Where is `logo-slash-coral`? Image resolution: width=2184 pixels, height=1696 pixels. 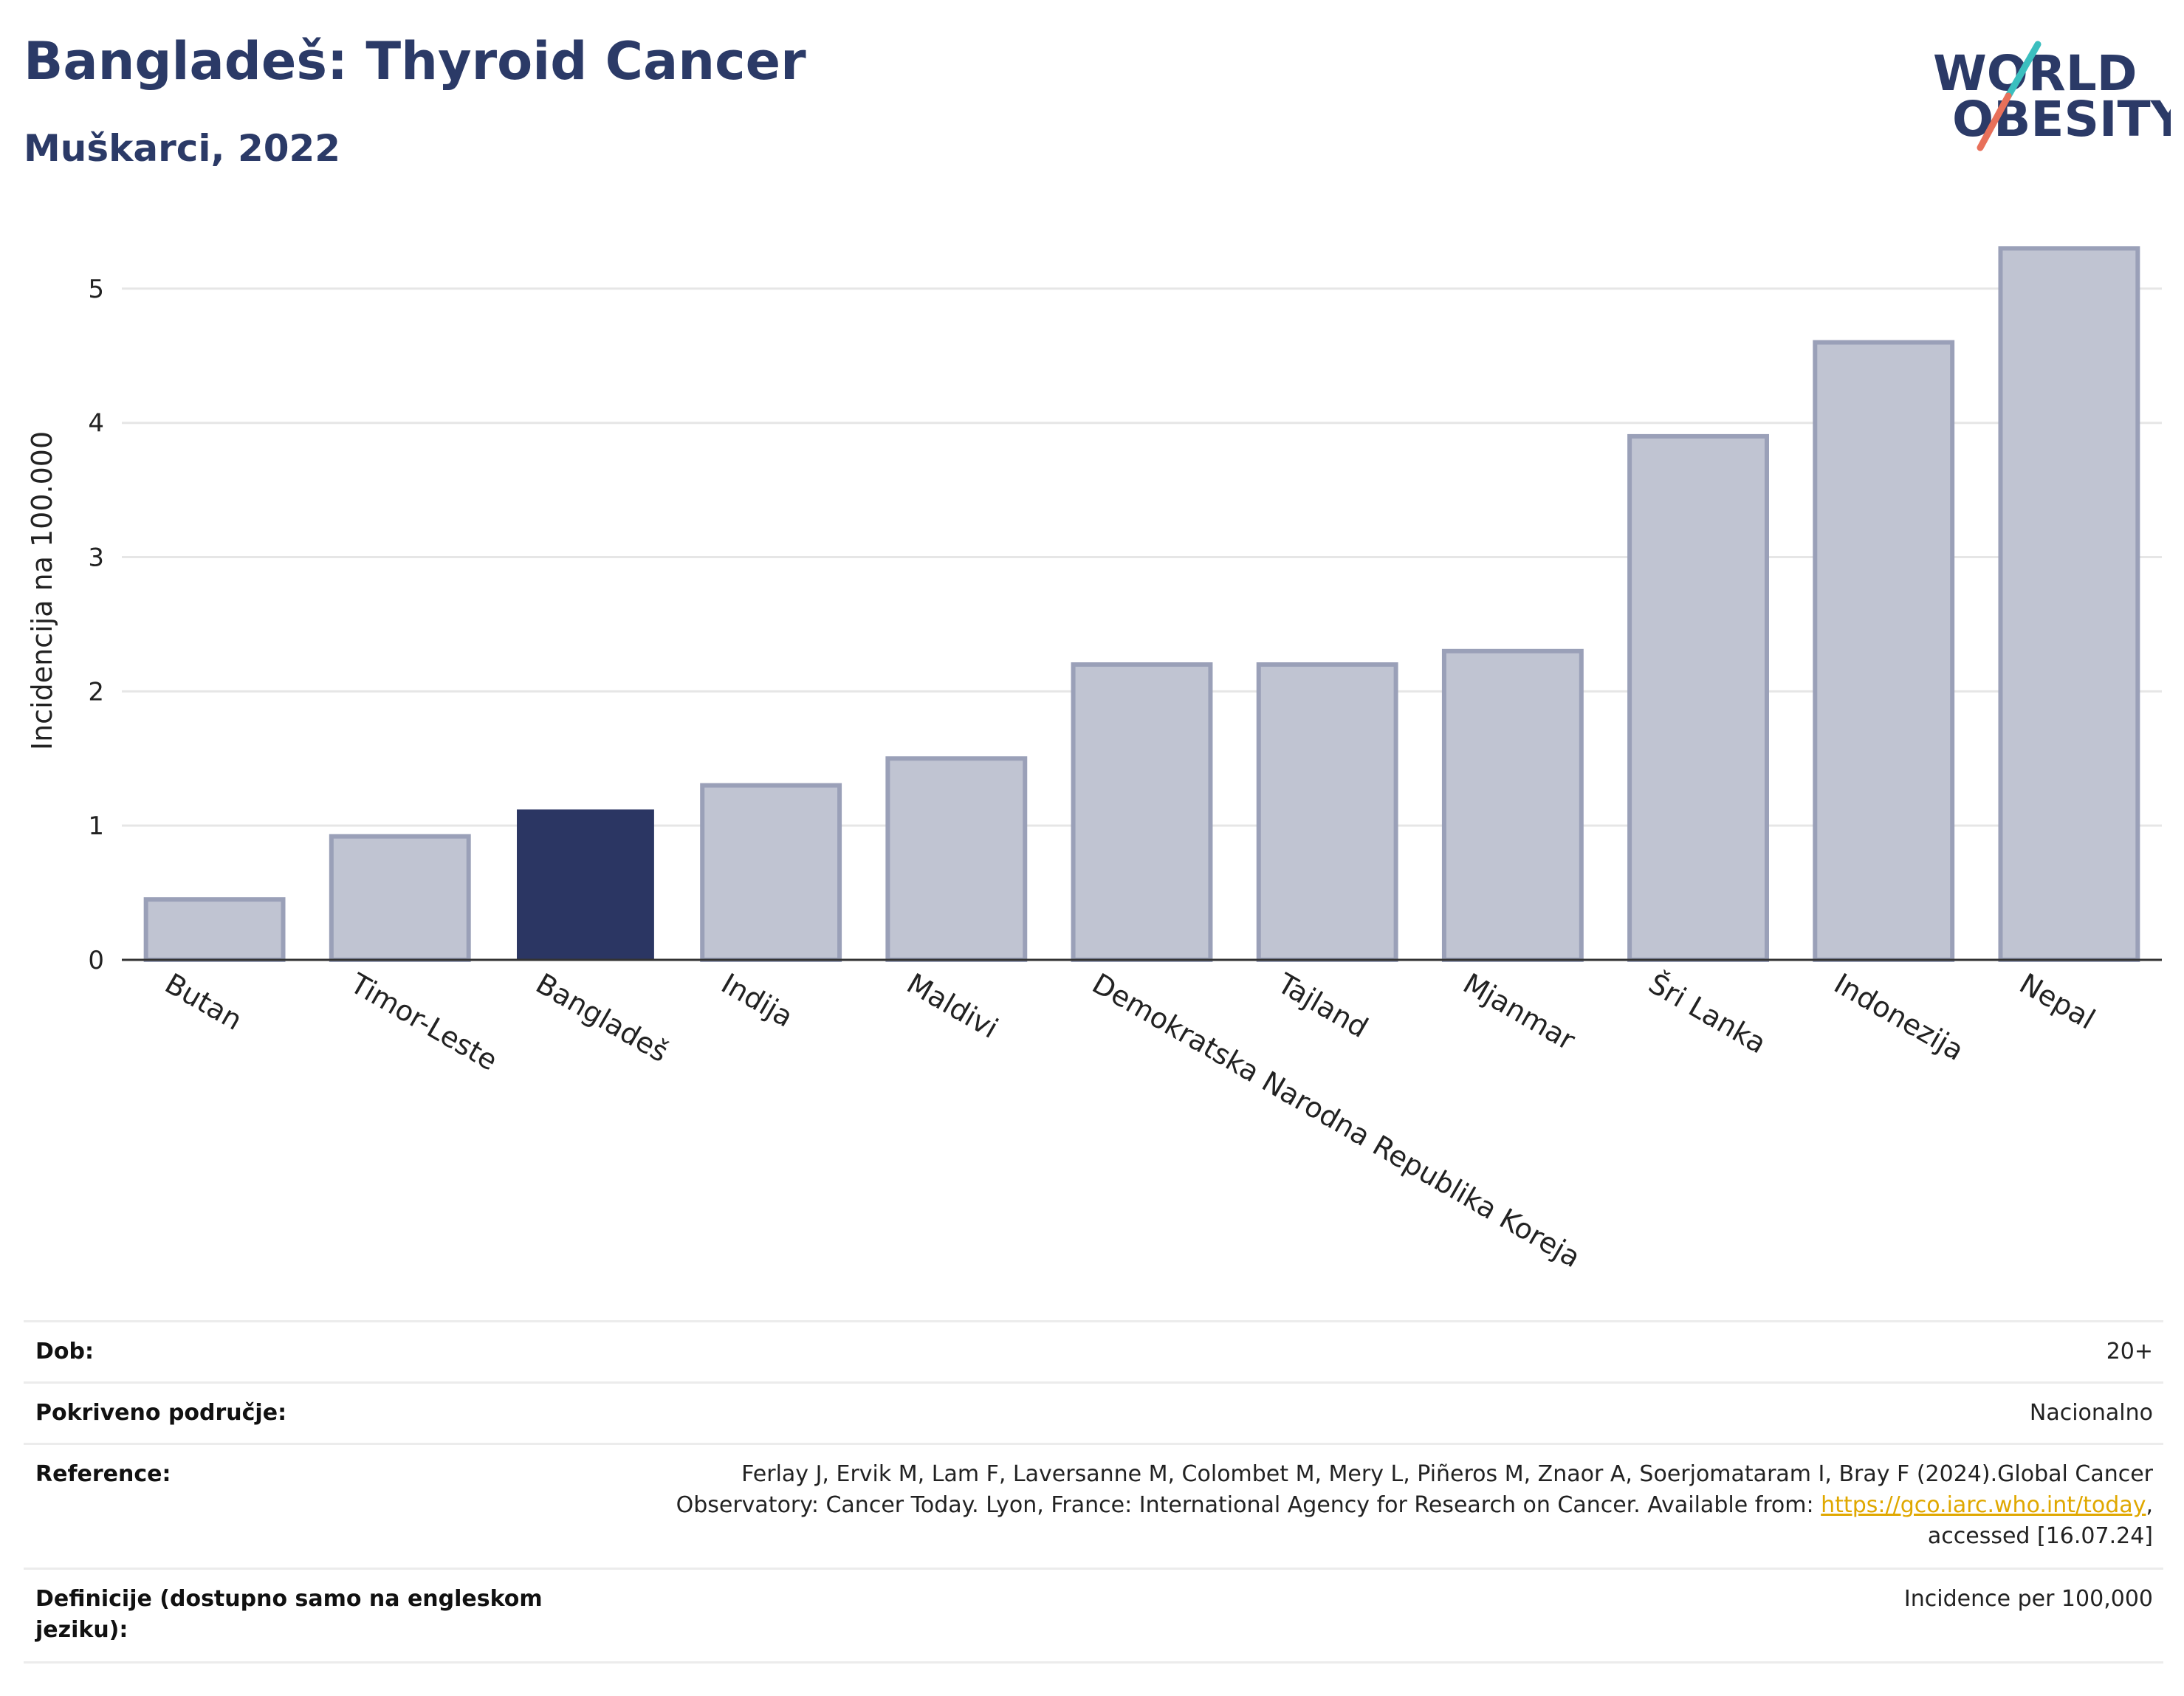
logo-slash-coral is located at coordinates (1995, 121).